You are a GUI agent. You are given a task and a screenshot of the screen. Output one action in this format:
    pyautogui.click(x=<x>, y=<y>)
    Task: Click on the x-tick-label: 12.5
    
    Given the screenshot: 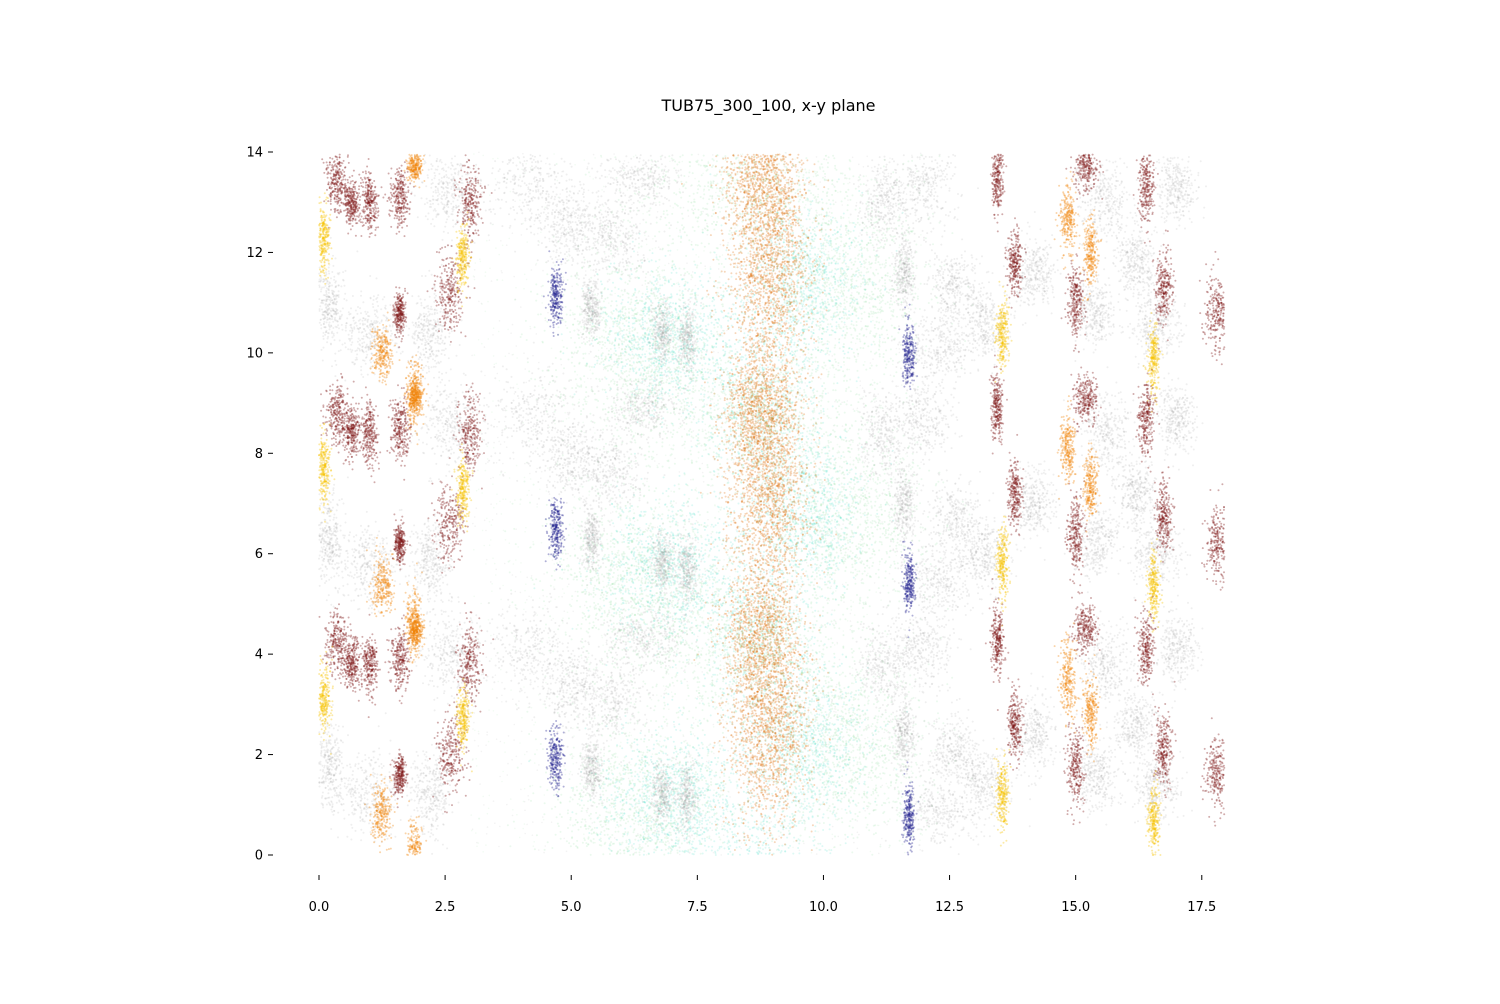 What is the action you would take?
    pyautogui.click(x=949, y=907)
    